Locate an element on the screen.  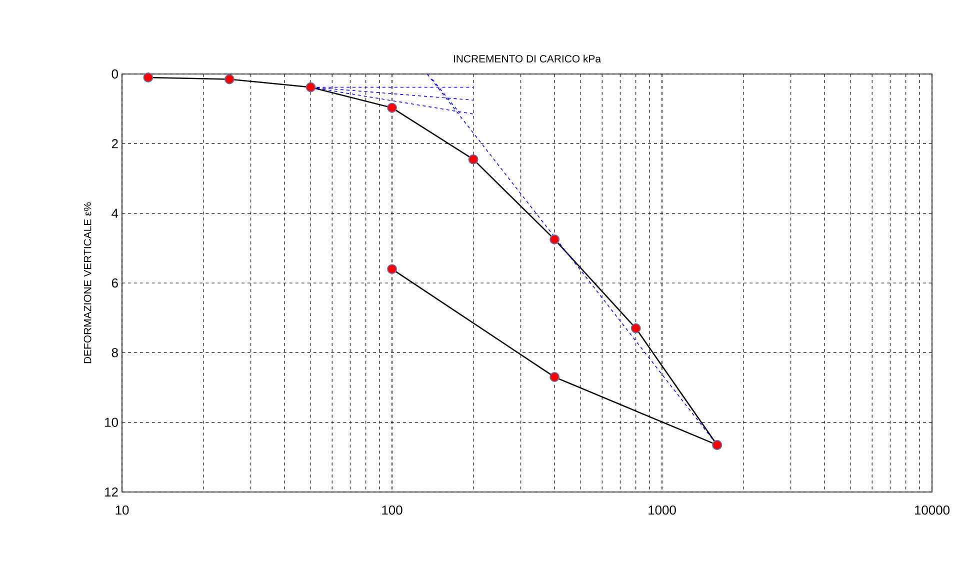
y-tick-label: 8 is located at coordinates (115, 353).